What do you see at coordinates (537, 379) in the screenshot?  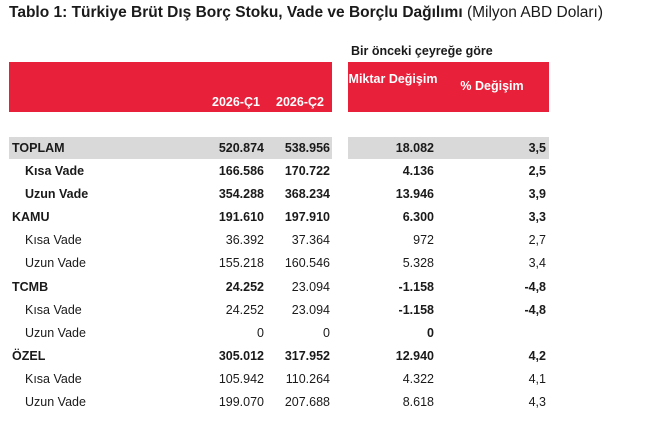 I see `cell-percent-change: 4,1` at bounding box center [537, 379].